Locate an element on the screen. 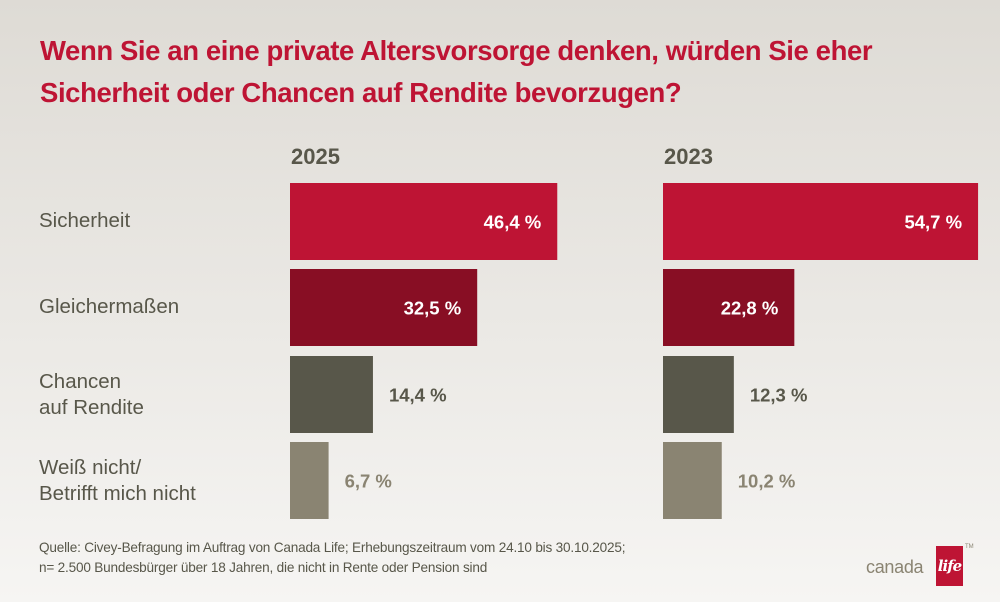 This screenshot has height=602, width=1000. category-label-gleichermassen: Gleichermaßen is located at coordinates (109, 306).